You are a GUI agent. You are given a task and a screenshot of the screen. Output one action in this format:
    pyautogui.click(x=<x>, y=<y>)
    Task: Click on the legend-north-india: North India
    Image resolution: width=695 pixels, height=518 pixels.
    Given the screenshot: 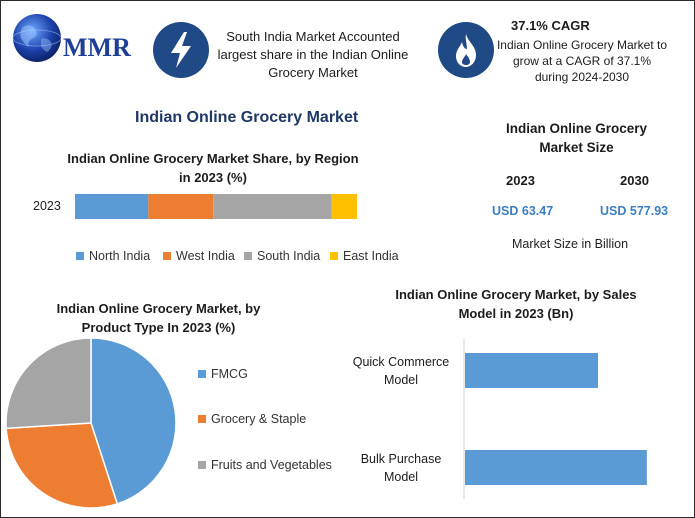 What is the action you would take?
    pyautogui.click(x=113, y=256)
    